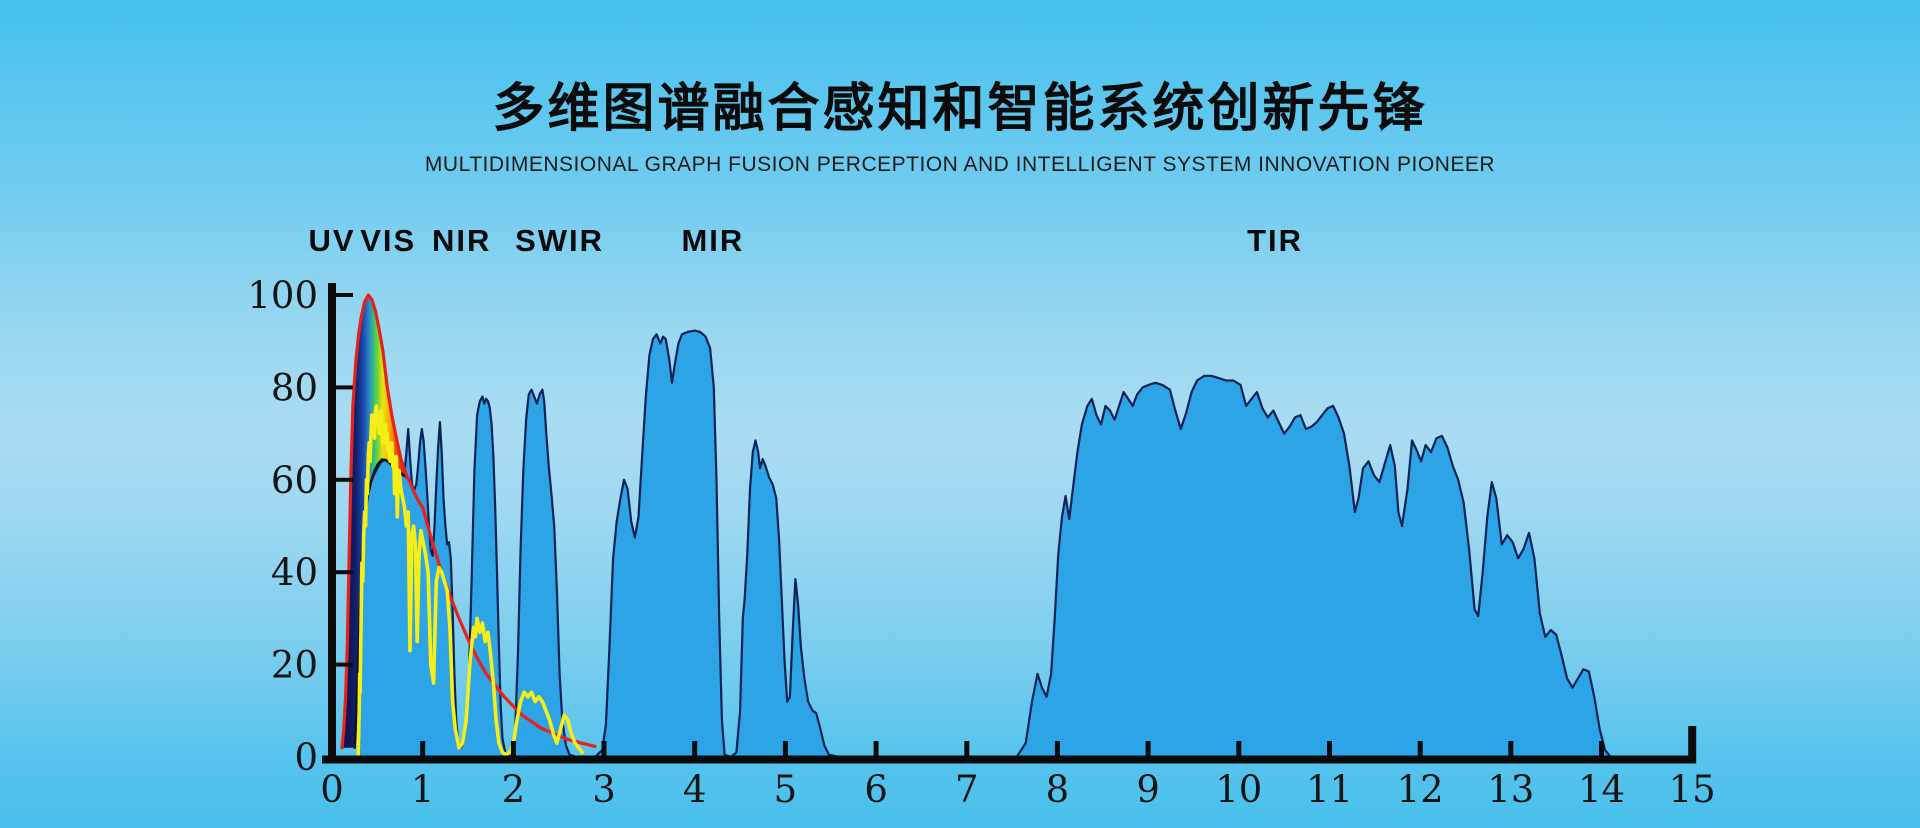 This screenshot has width=1920, height=828. What do you see at coordinates (331, 240) in the screenshot?
I see `band-label-uv: UV` at bounding box center [331, 240].